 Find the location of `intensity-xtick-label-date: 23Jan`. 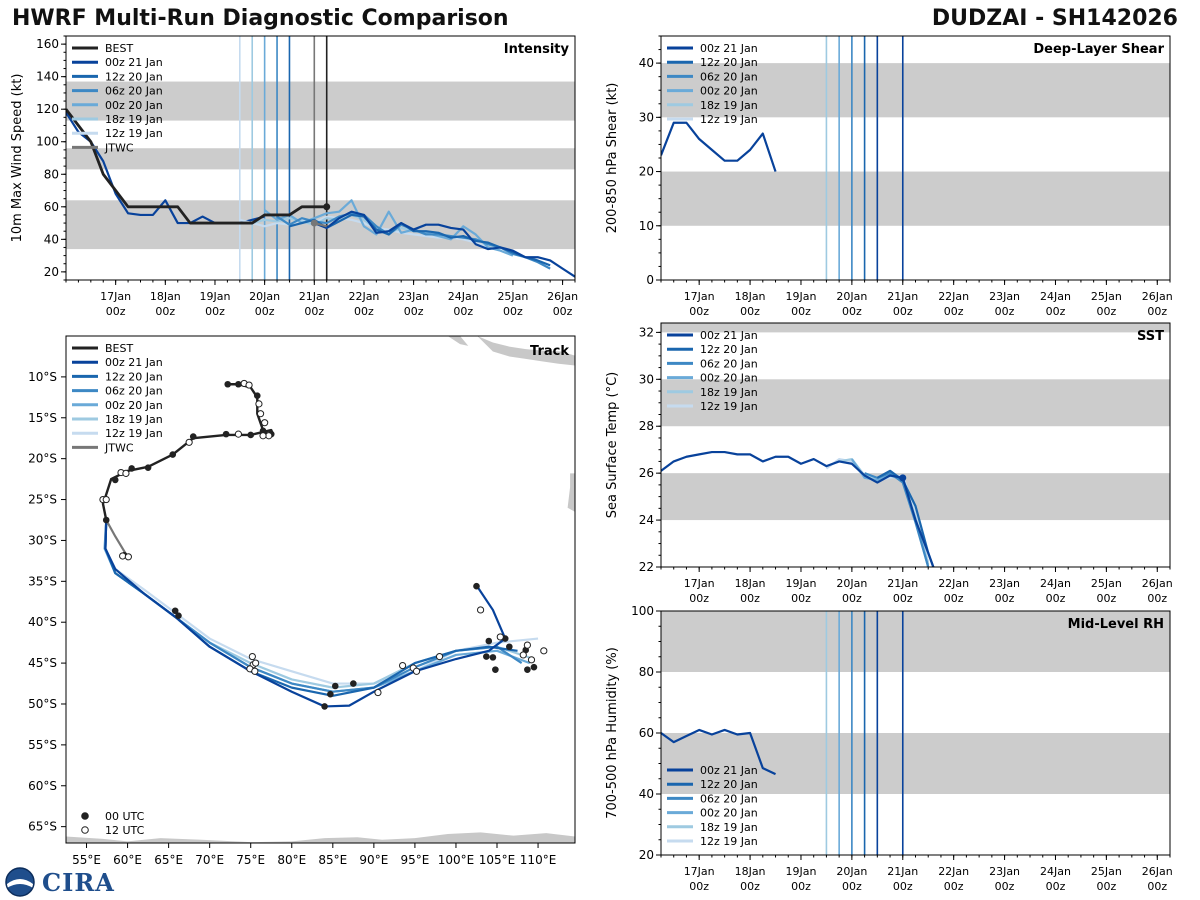

intensity-xtick-label-date: 23Jan is located at coordinates (413, 296).